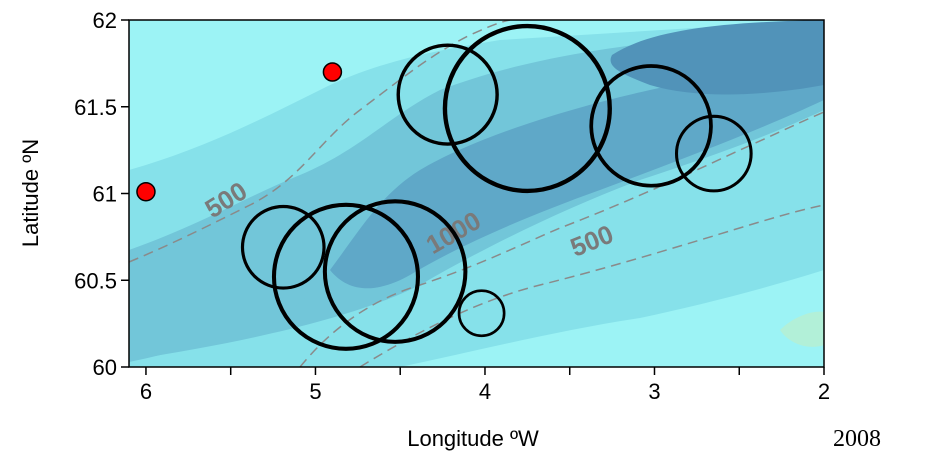 The image size is (928, 464). Describe the element at coordinates (239, 132) in the screenshot. I see `red-points` at that location.